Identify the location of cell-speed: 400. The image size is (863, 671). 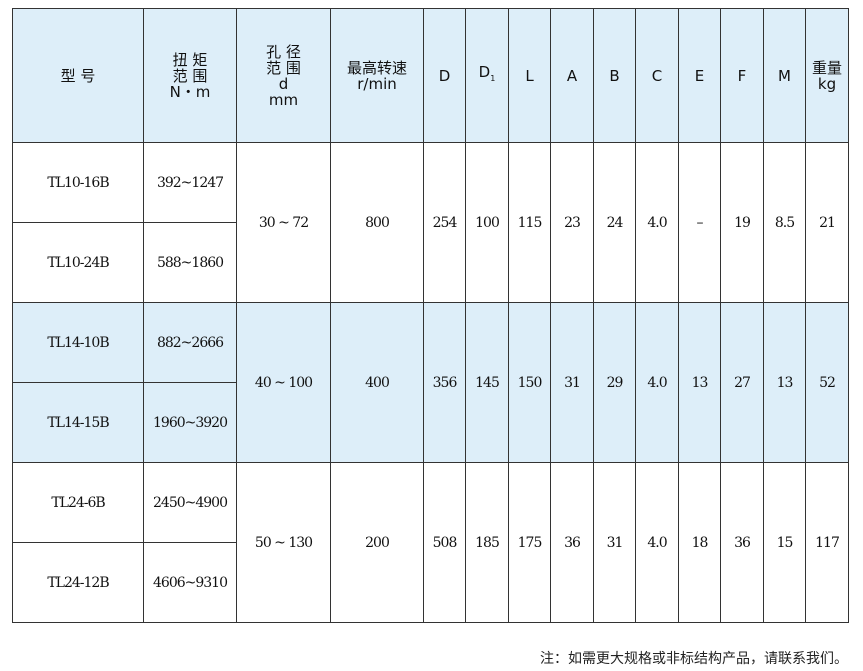
(377, 382).